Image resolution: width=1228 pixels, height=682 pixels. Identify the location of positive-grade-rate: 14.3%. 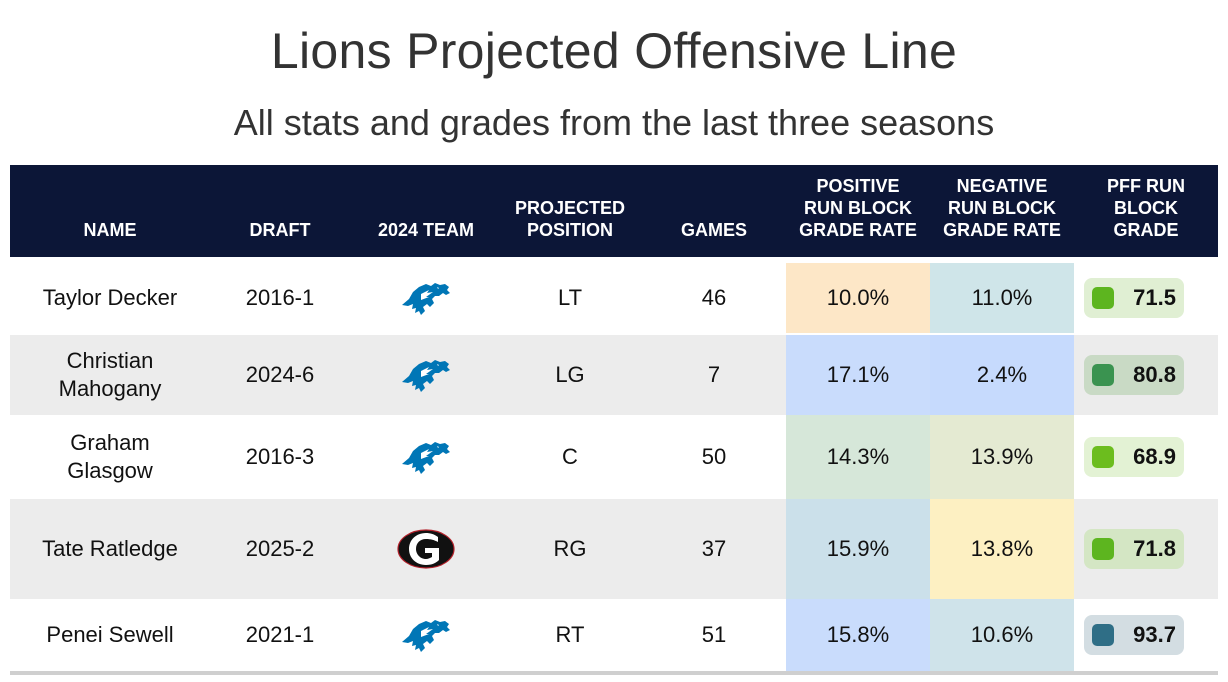
(858, 457).